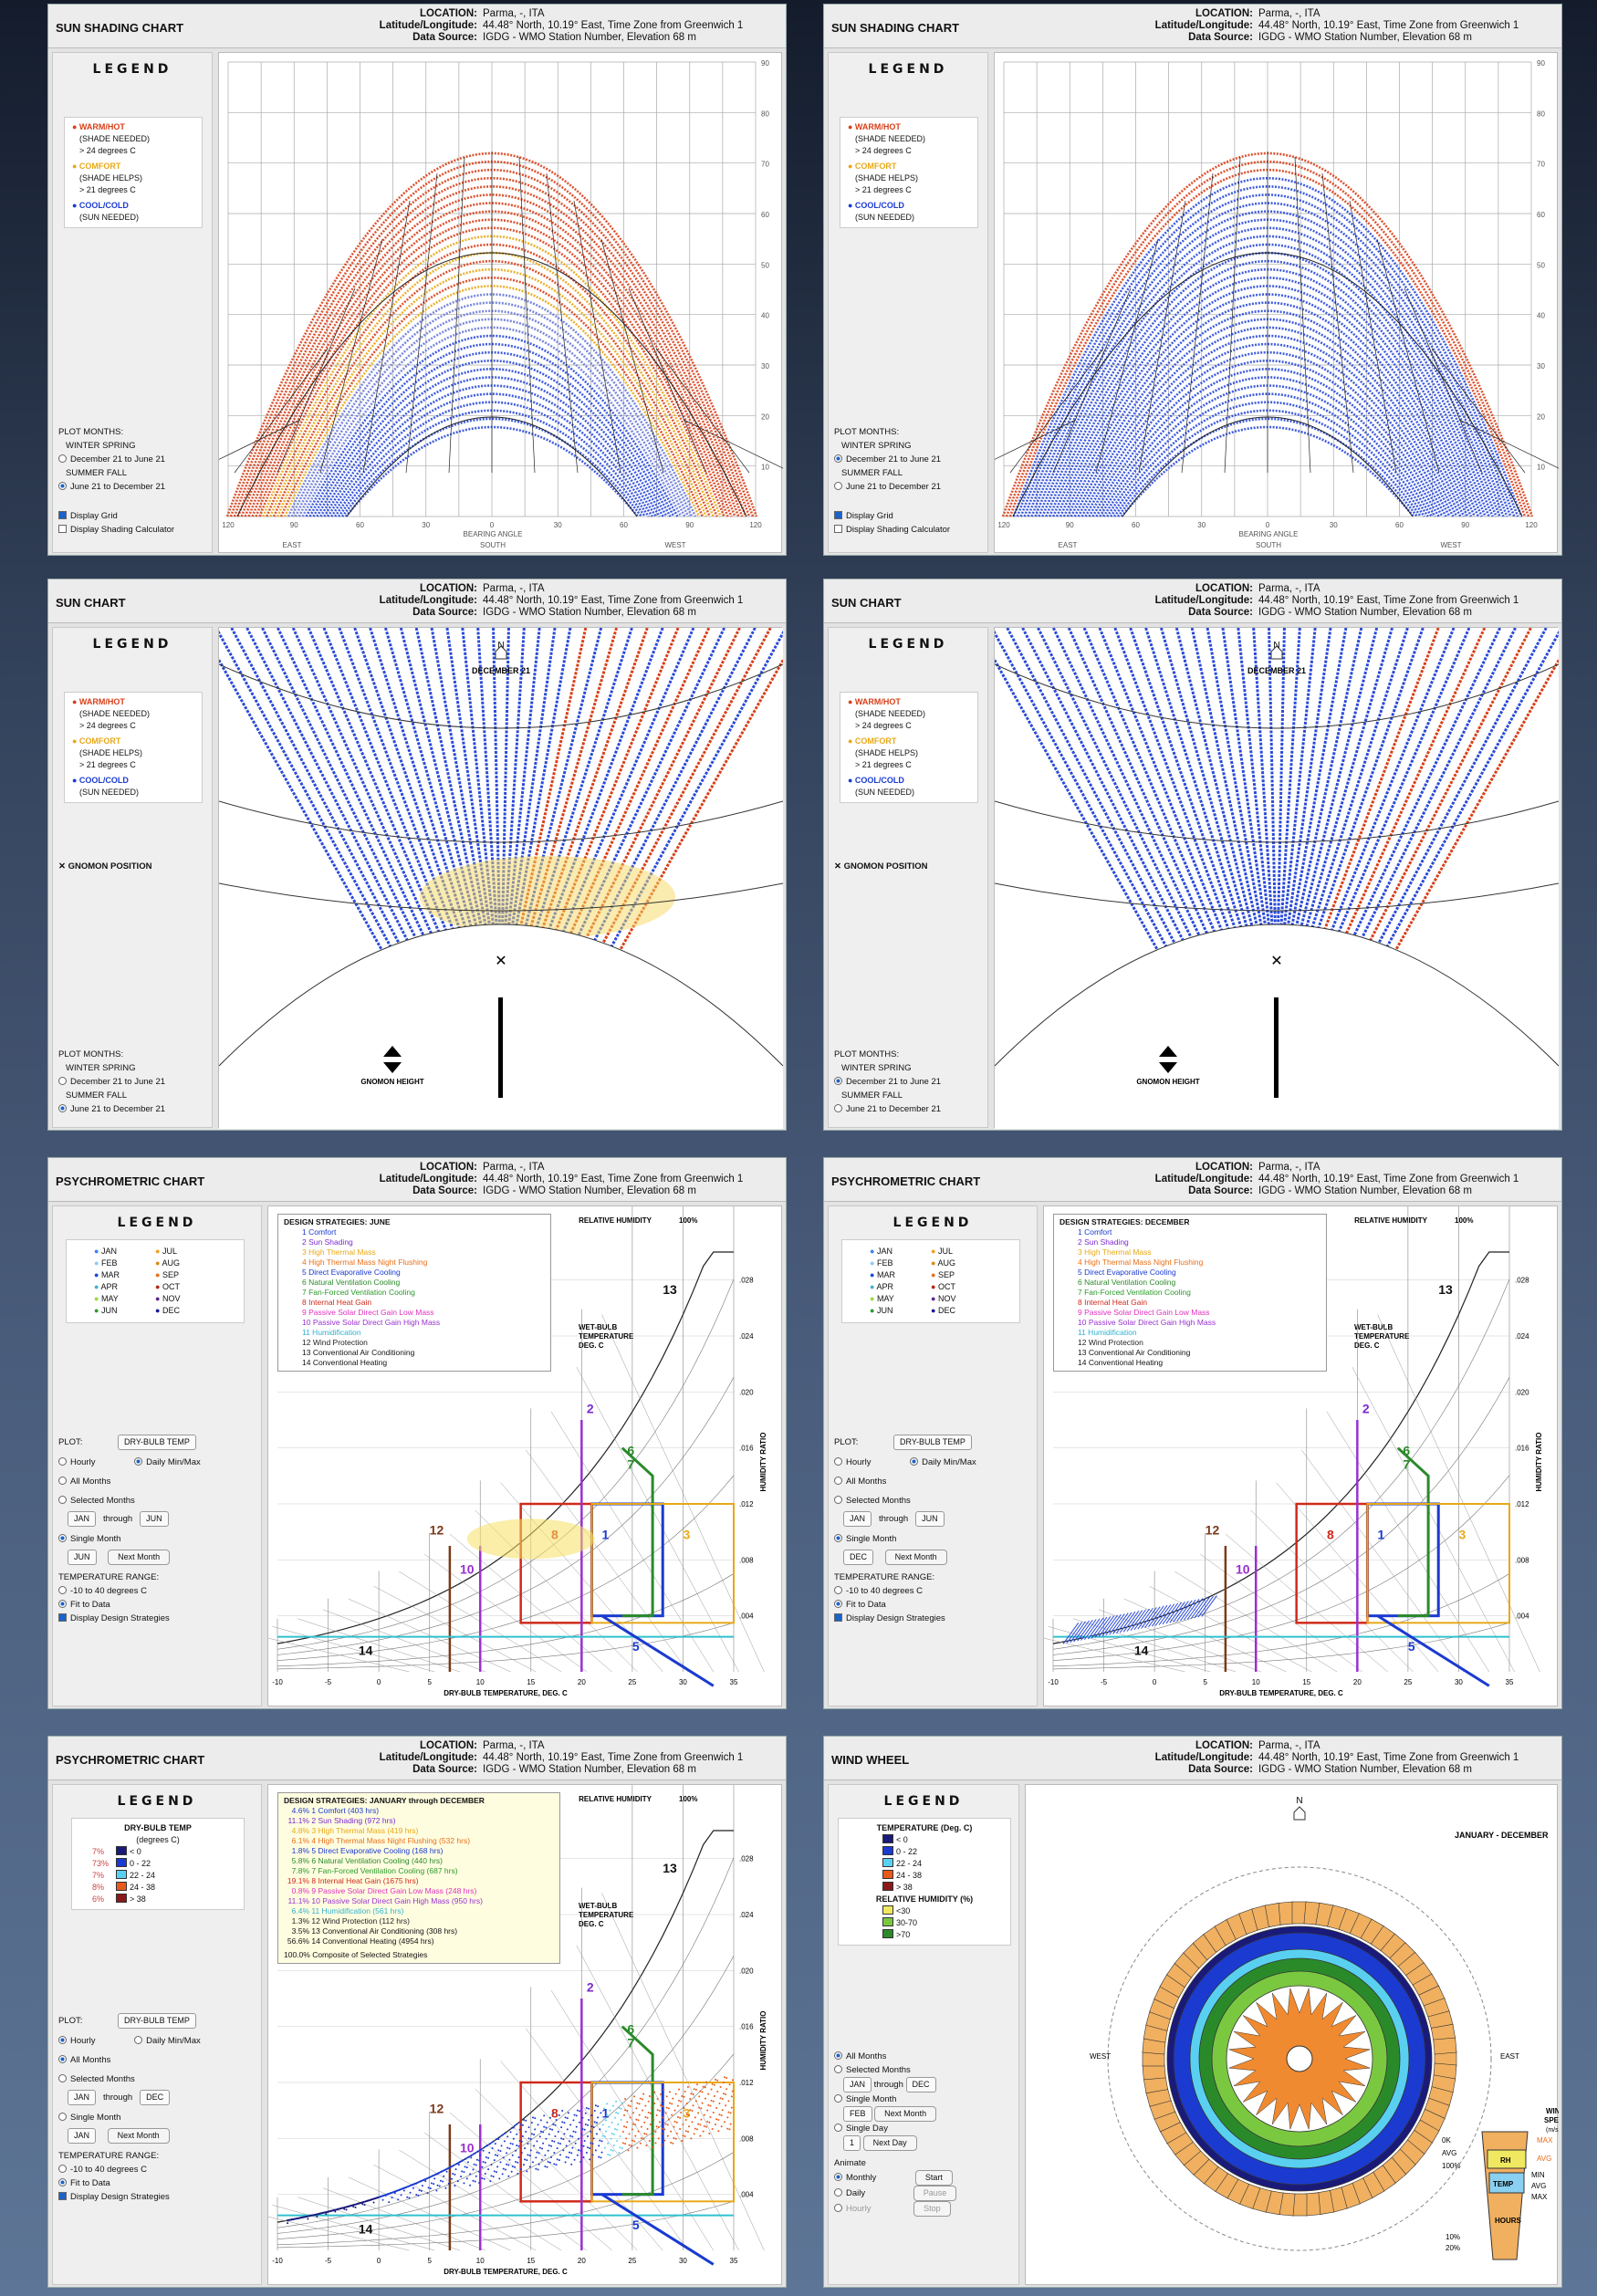 The image size is (1597, 2296). Describe the element at coordinates (467, 2148) in the screenshot. I see `zone-number-label: 10` at that location.